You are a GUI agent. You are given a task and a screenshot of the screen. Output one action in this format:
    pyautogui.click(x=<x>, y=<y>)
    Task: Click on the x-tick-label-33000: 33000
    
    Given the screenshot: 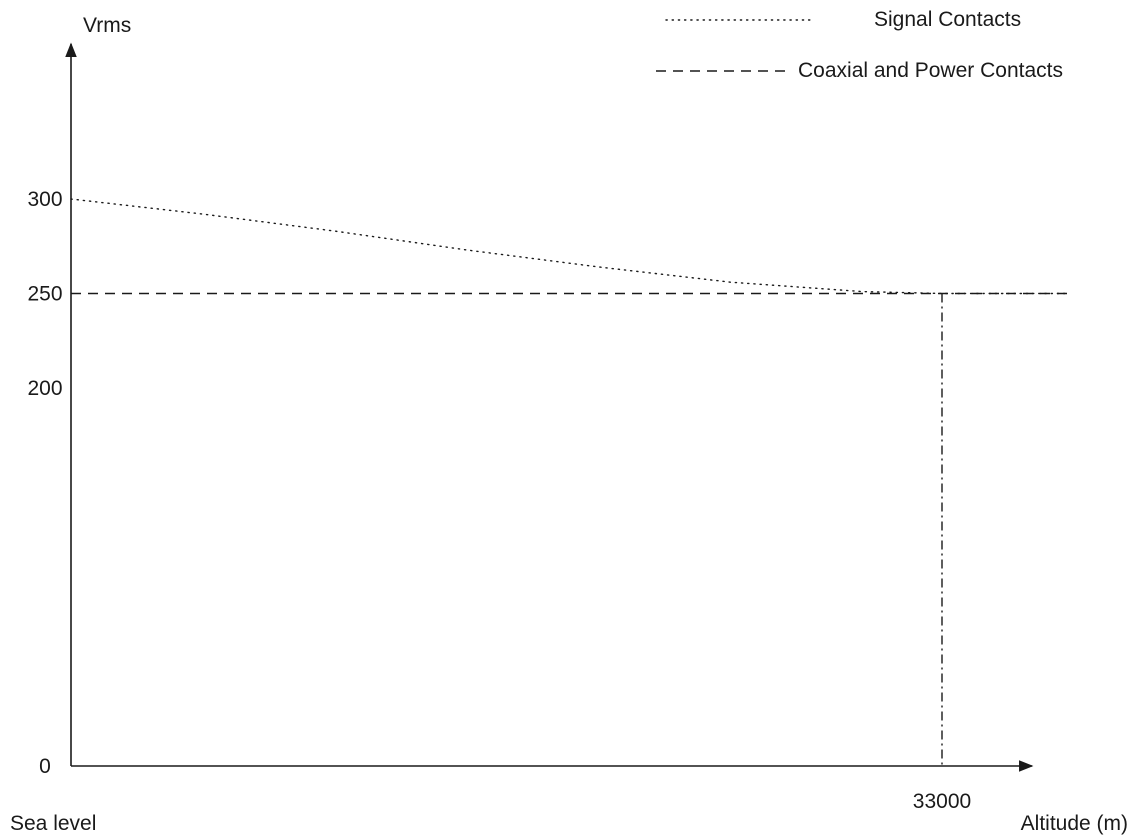 What is the action you would take?
    pyautogui.click(x=942, y=801)
    